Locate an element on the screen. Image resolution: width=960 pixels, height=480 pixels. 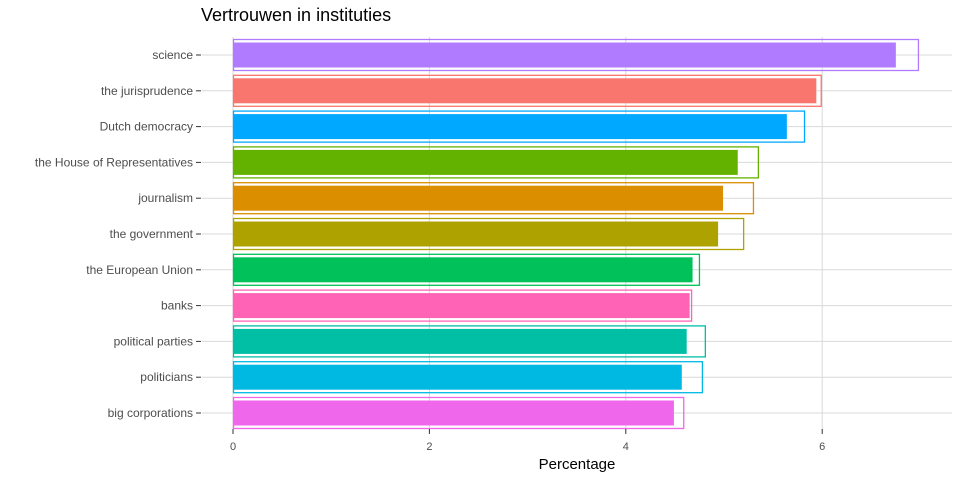
x-tick-label: 0 is located at coordinates (233, 447).